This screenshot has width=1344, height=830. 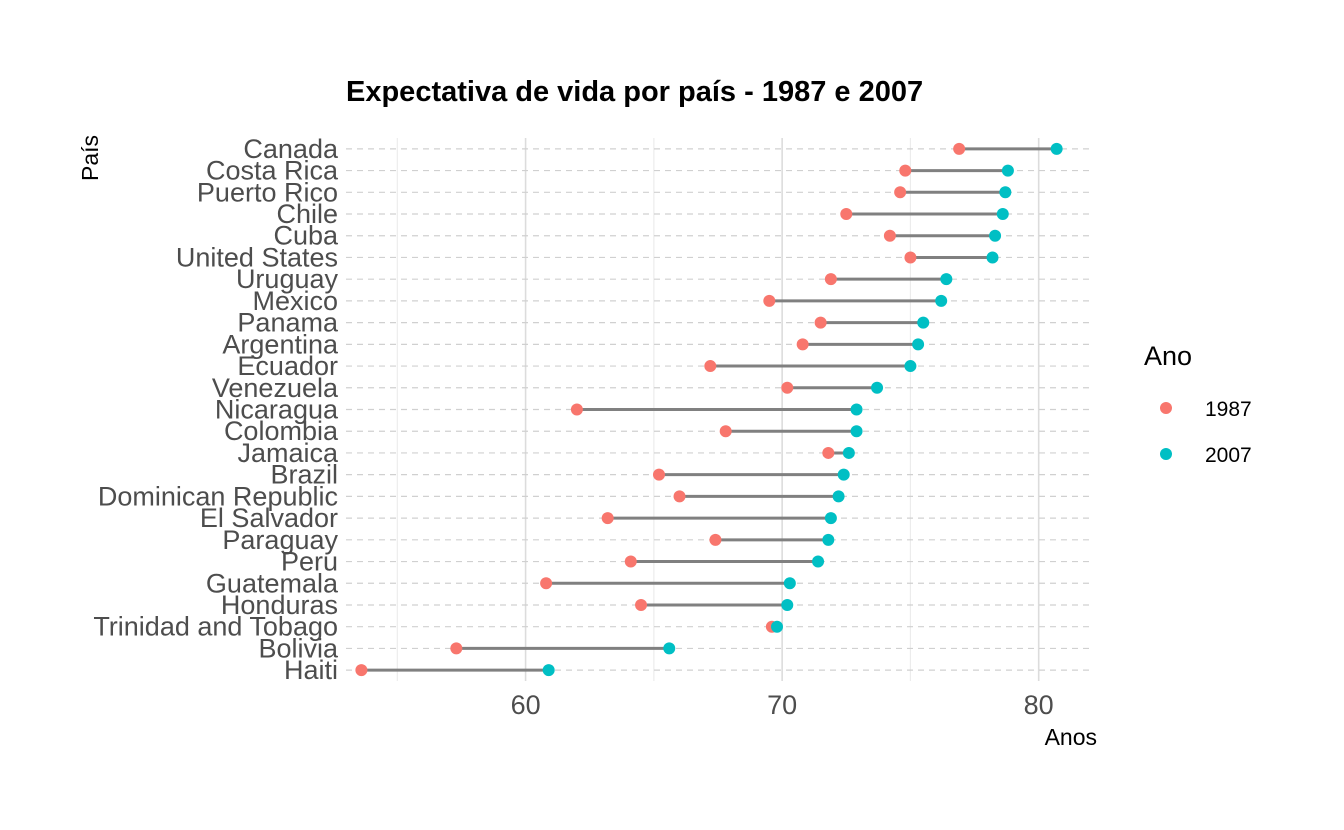 I want to click on legend-label-2007: 2007, so click(x=1228, y=455).